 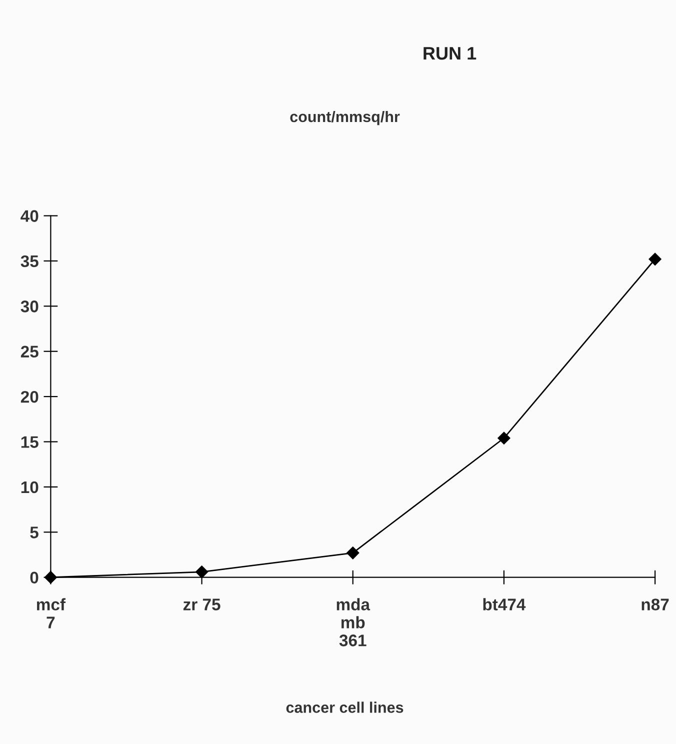 I want to click on y-tick-label: 30, so click(x=29, y=306).